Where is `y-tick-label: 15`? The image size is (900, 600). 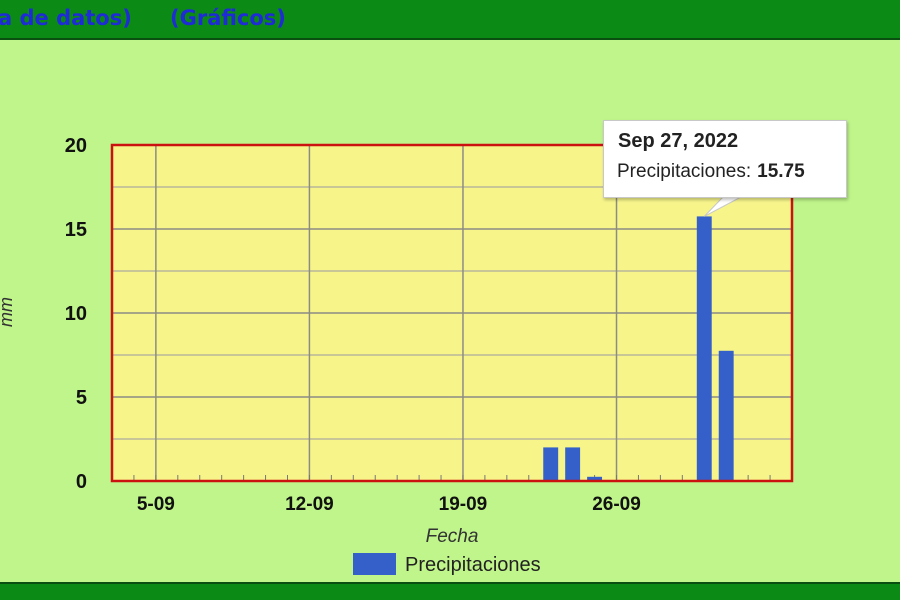
y-tick-label: 15 is located at coordinates (76, 230).